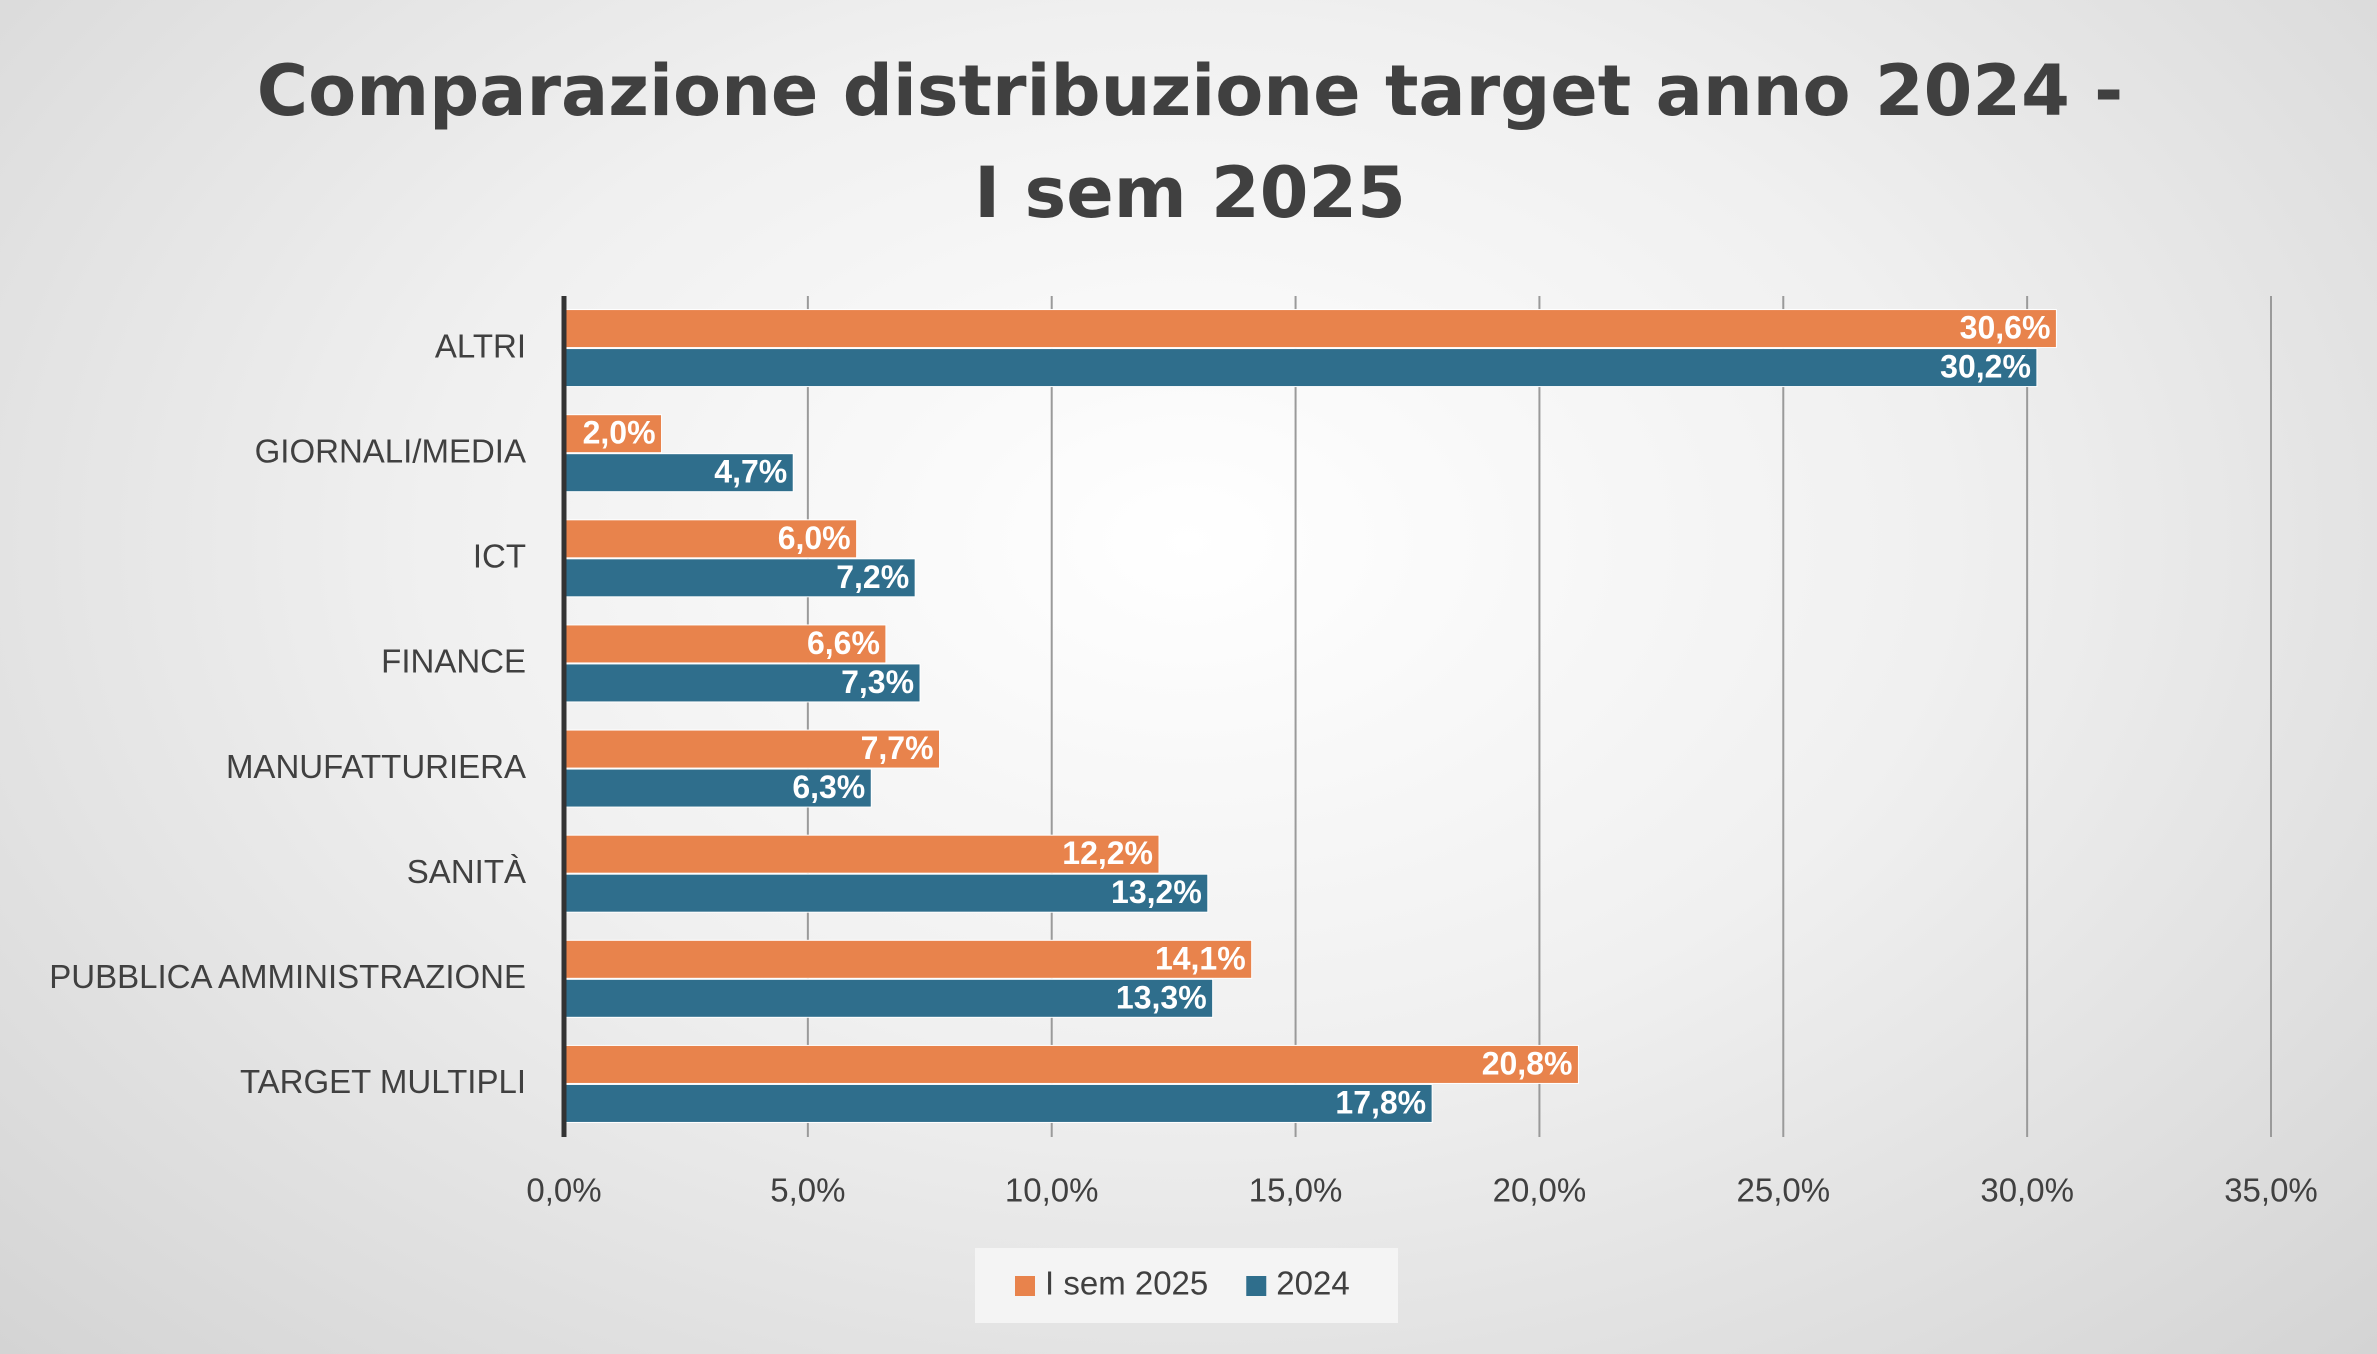 The width and height of the screenshot is (2377, 1354). I want to click on value-label: 6,0%, so click(814, 538).